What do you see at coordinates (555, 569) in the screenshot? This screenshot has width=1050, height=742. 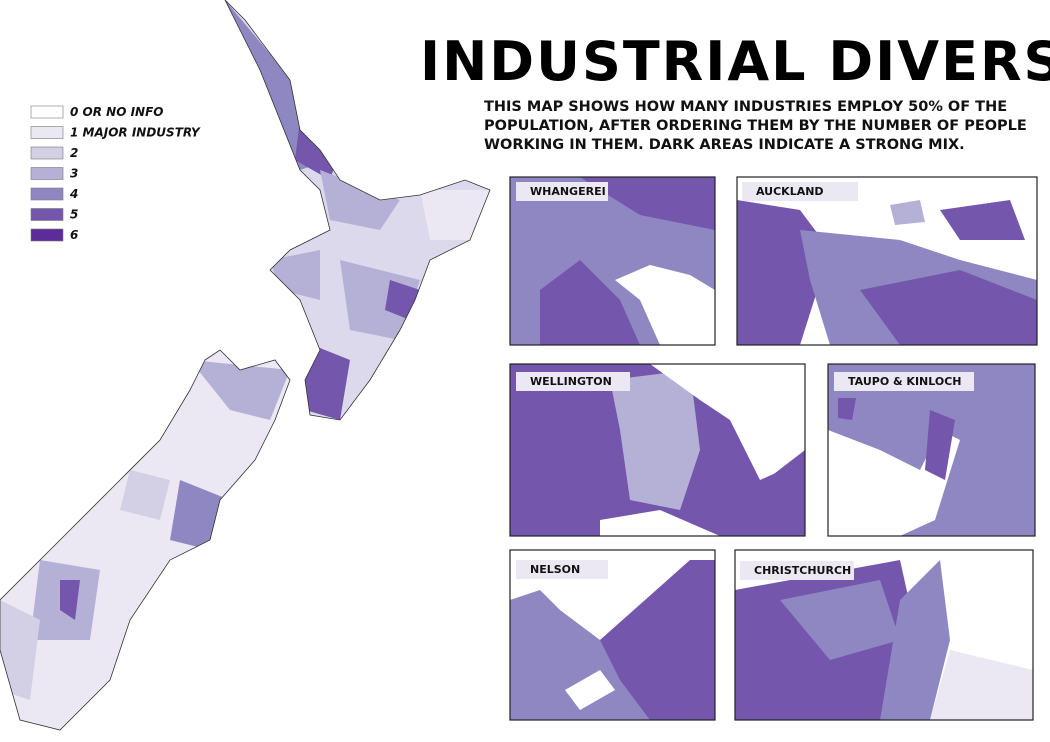 I see `inset-label: NELSON` at bounding box center [555, 569].